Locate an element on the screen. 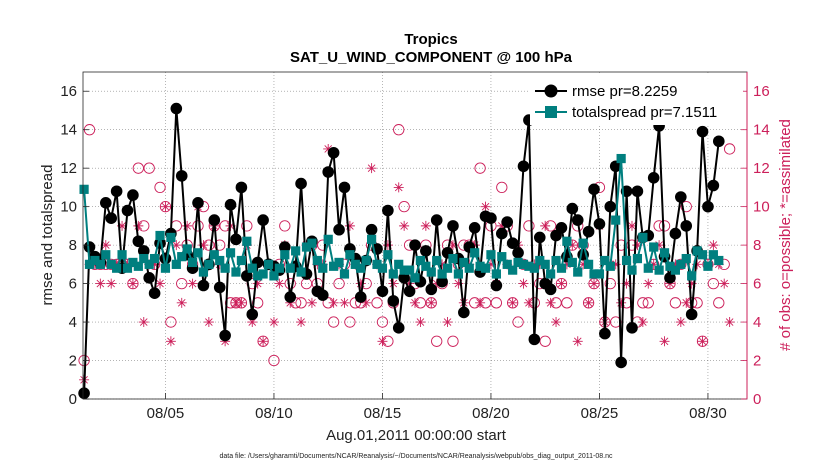 Image resolution: width=830 pixels, height=470 pixels. y2-tick-label: 16 is located at coordinates (761, 91).